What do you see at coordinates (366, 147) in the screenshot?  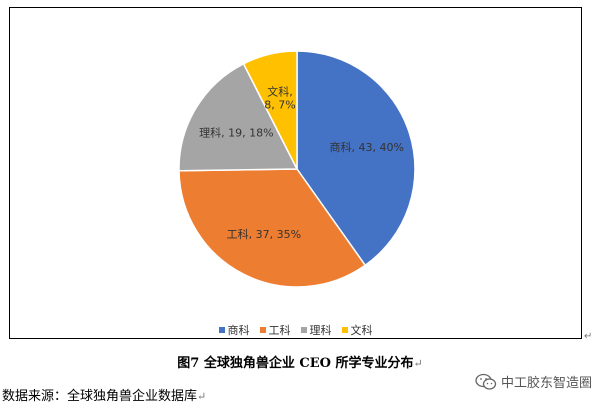 I see `data-label-0: 商科, 43, 40%` at bounding box center [366, 147].